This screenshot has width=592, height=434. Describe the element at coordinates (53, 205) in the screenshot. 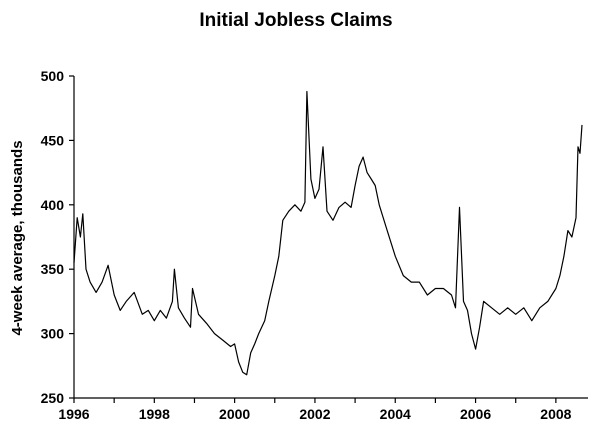

I see `y-tick-label: 400` at that location.